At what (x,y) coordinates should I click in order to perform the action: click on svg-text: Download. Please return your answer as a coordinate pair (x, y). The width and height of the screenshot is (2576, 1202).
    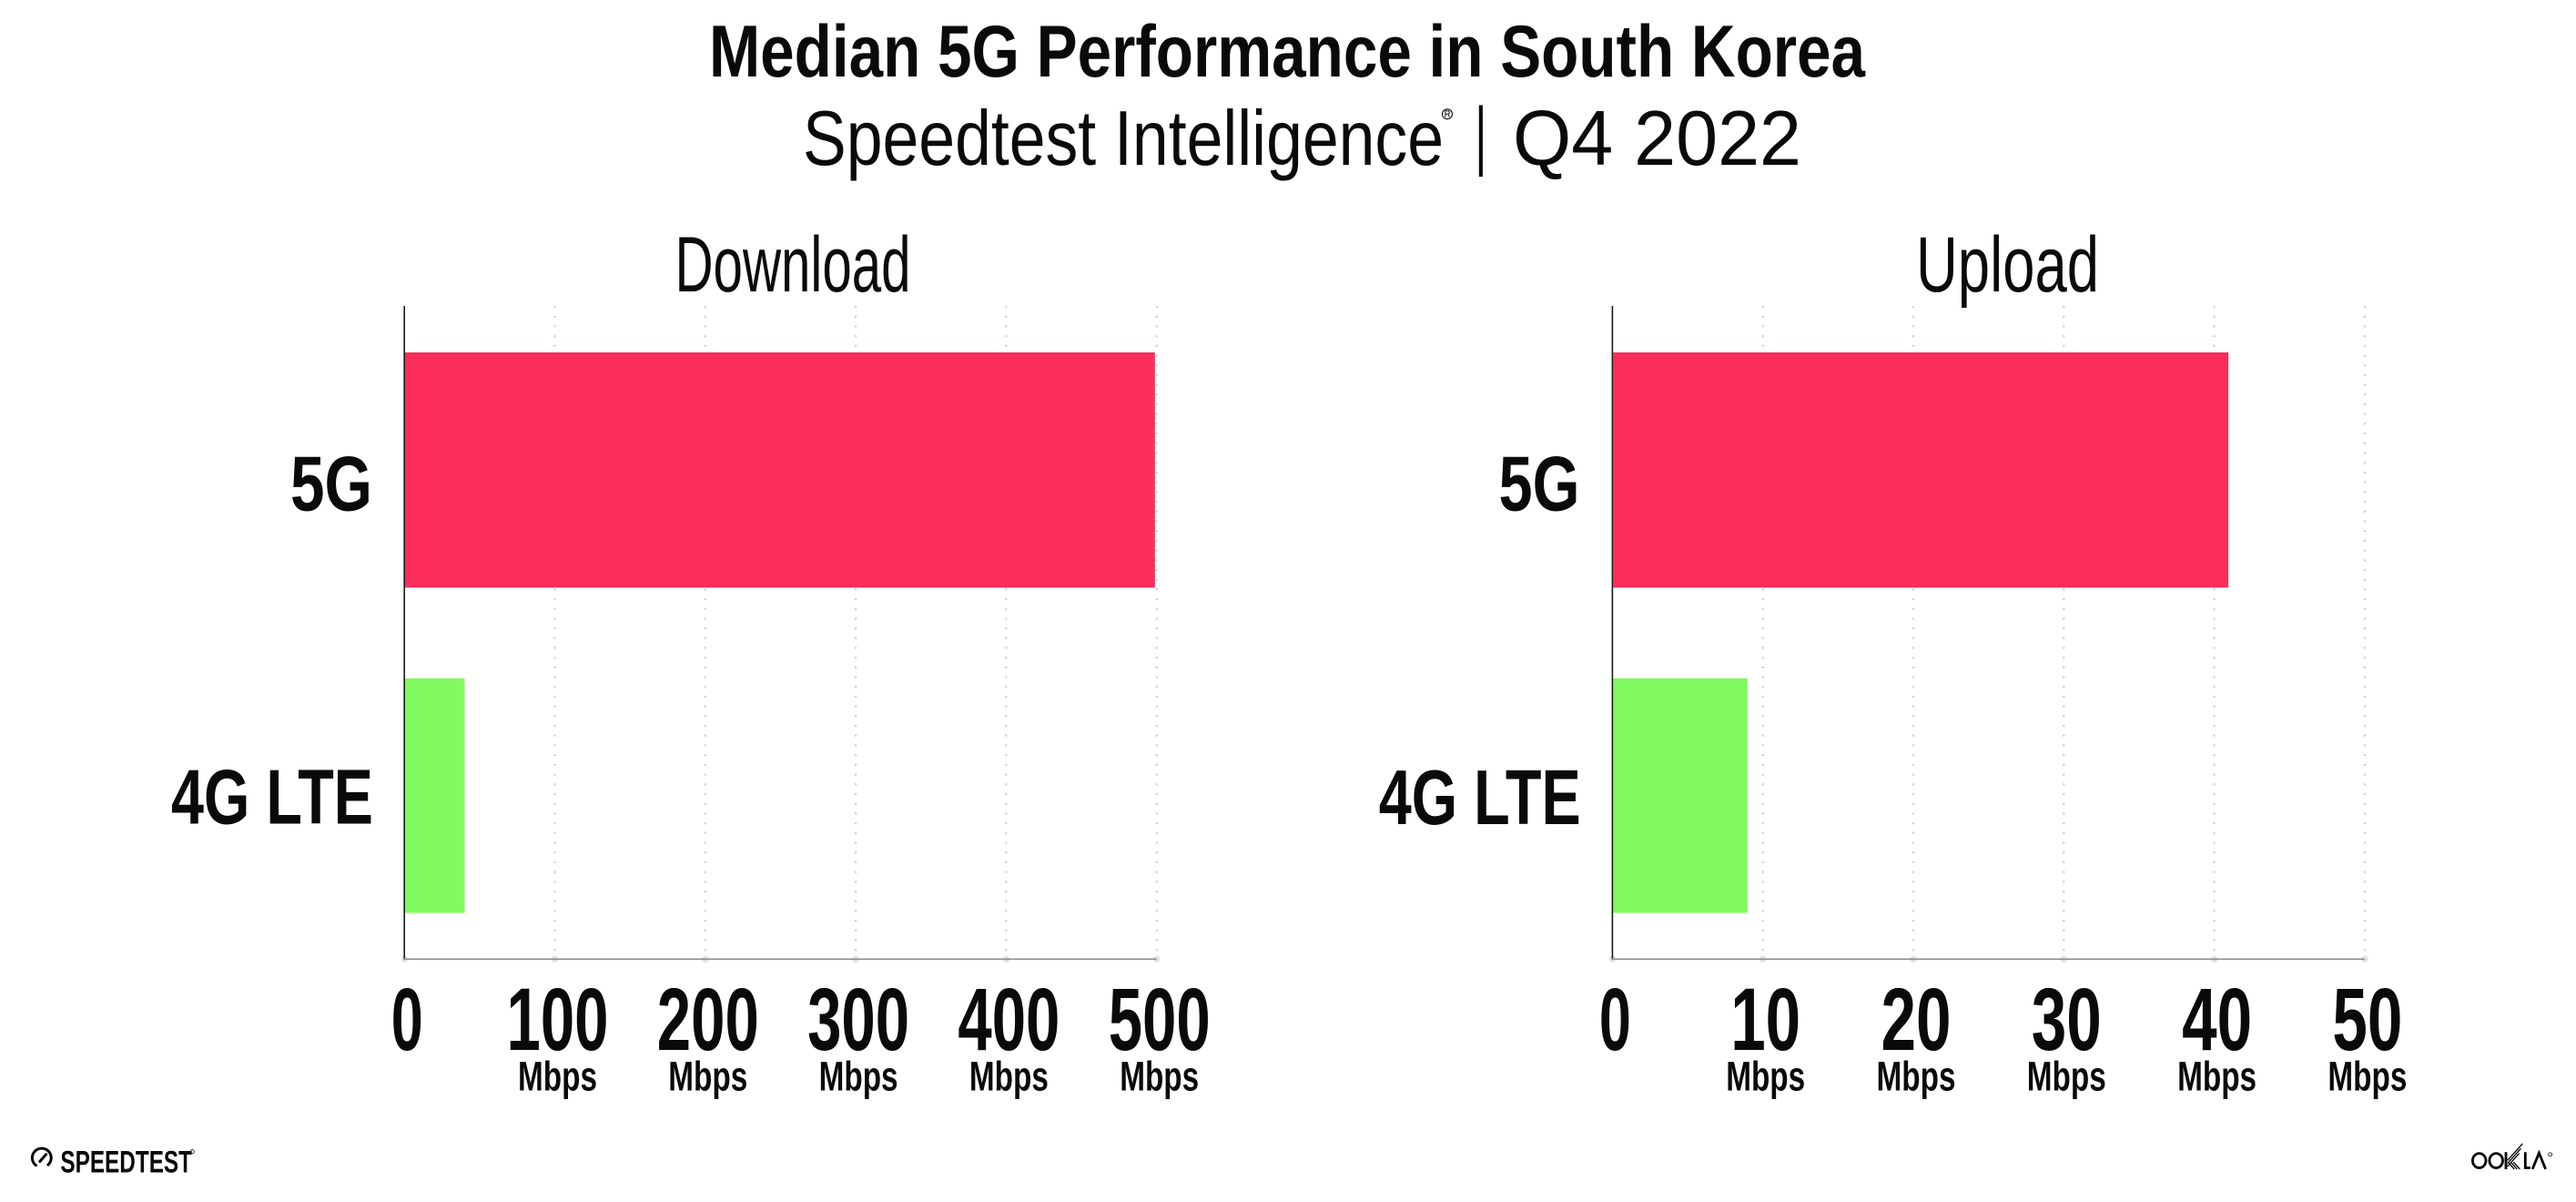
    Looking at the image, I should click on (793, 265).